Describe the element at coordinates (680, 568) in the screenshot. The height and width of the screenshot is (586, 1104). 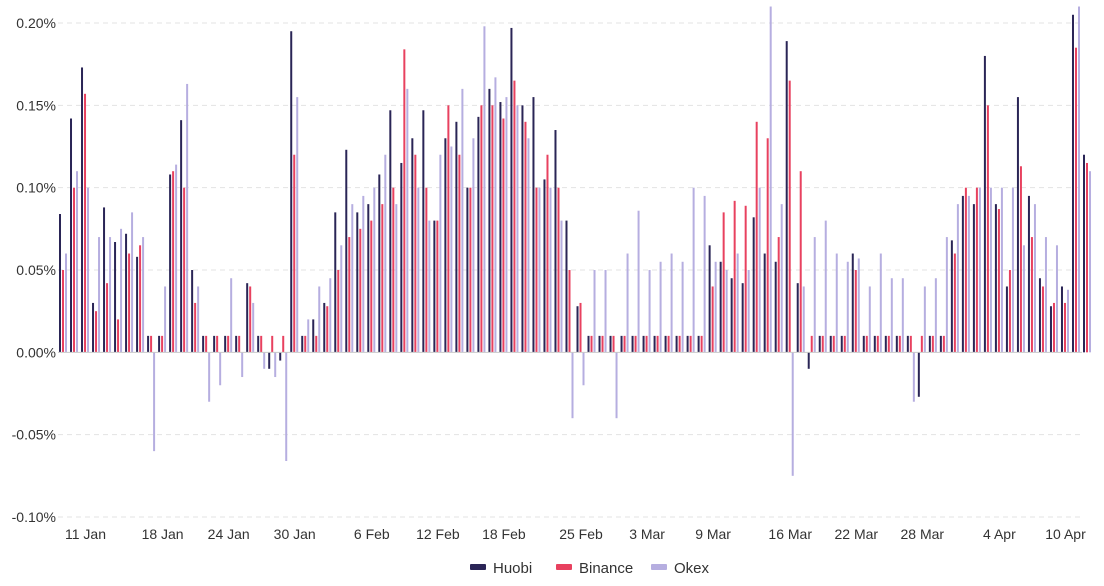
I see `legend-item-okex: Okex` at that location.